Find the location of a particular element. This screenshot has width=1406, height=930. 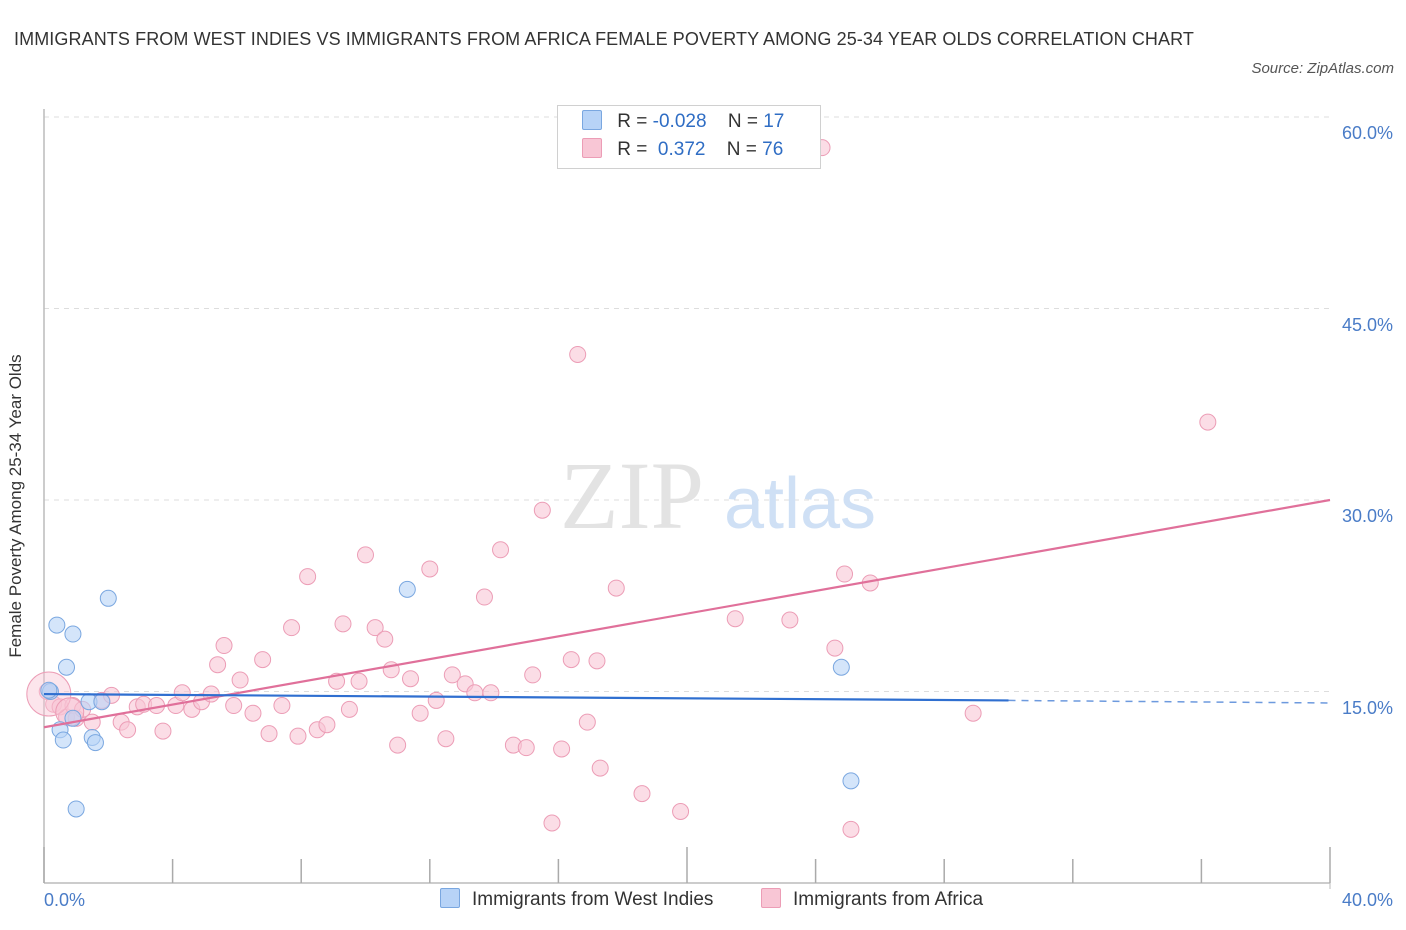

legend-r-value: 0.372 is located at coordinates (679, 149).